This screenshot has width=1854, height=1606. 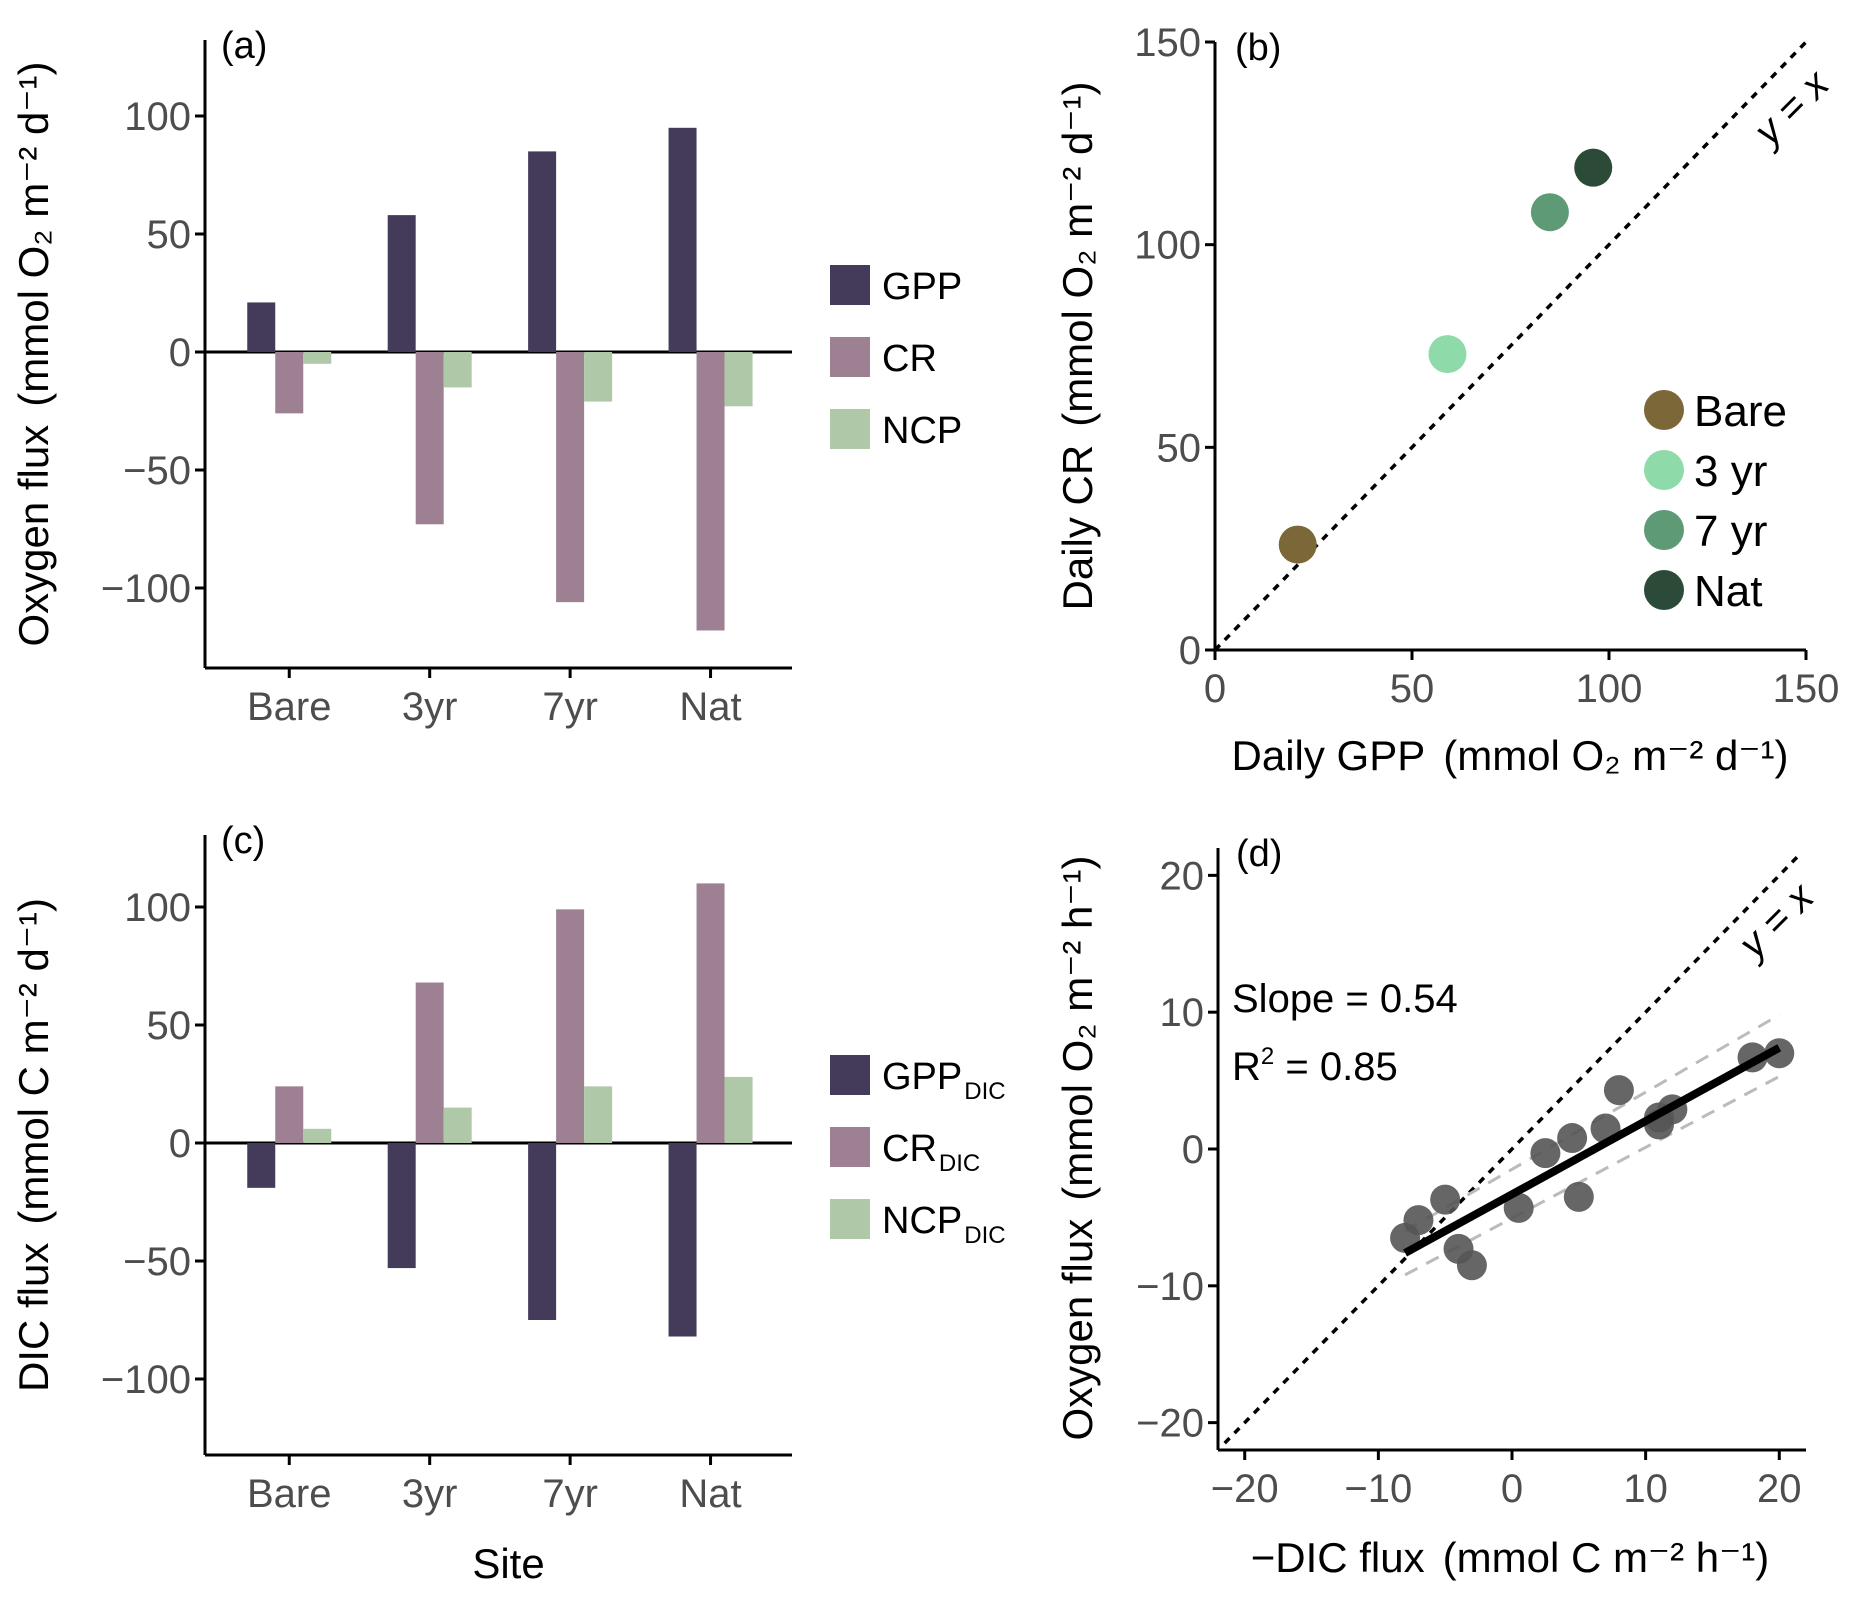 What do you see at coordinates (1615, 755) in the screenshot?
I see `x-axis-label-unit: (mmol O₂ m⁻² d⁻¹)` at bounding box center [1615, 755].